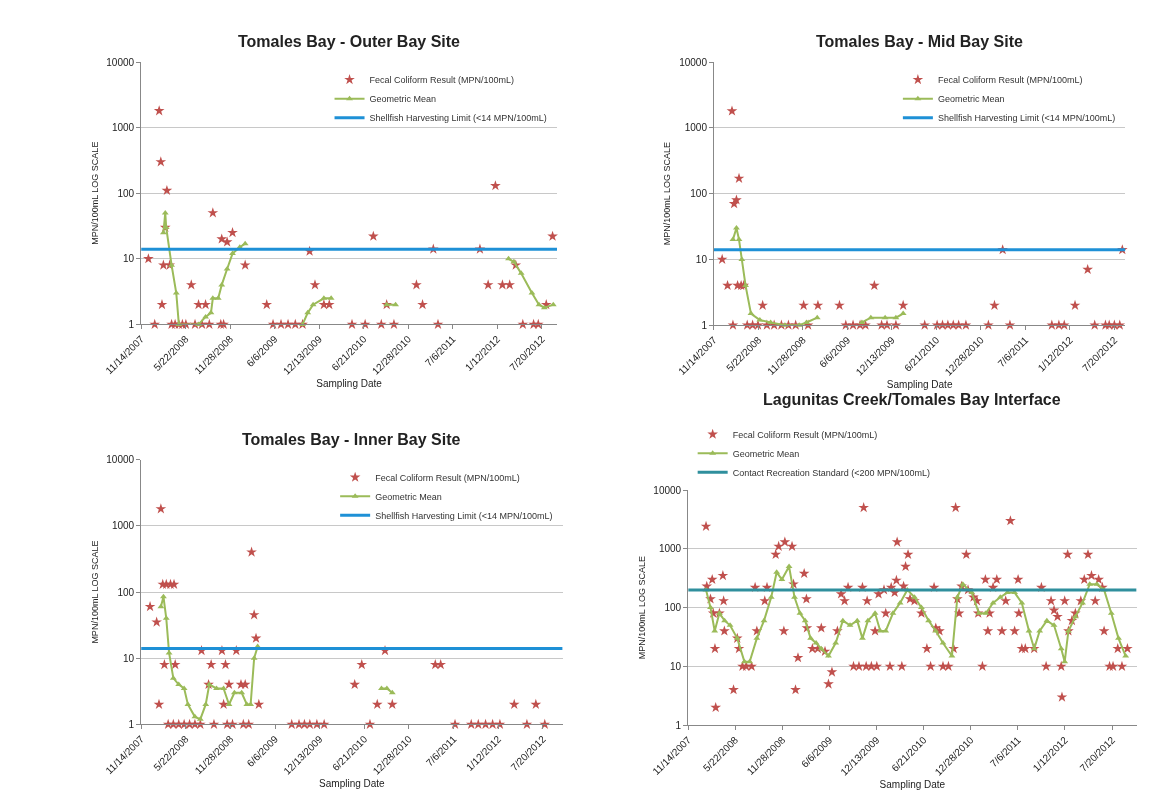 The image size is (1159, 812). What do you see at coordinates (912, 399) in the screenshot?
I see `chart-title: Lagunitas Creek/Tomales Bay Interface` at bounding box center [912, 399].